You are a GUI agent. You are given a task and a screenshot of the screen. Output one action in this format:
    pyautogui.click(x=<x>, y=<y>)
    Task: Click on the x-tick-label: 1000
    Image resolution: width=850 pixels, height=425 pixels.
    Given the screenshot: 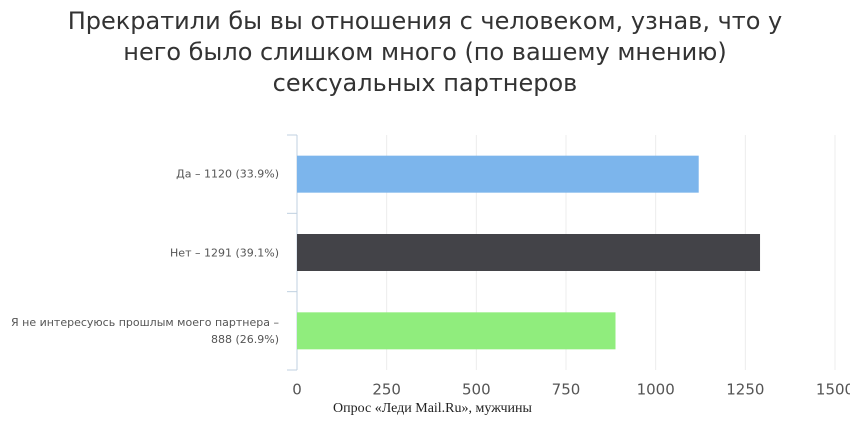 What is the action you would take?
    pyautogui.click(x=656, y=390)
    